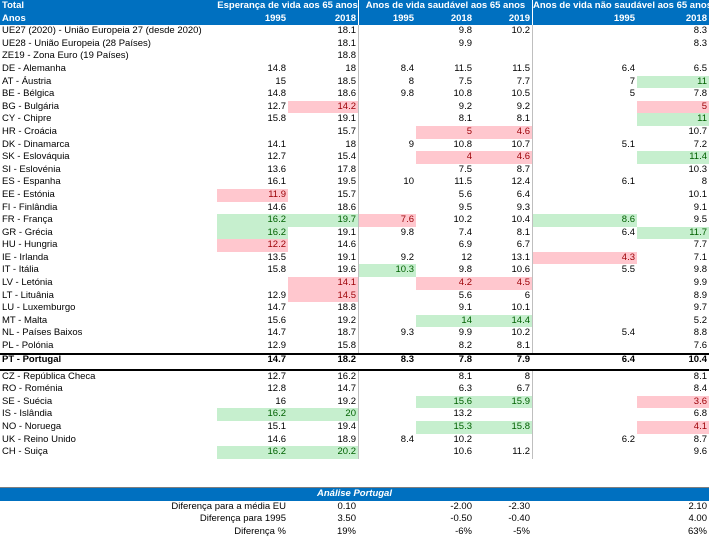  Describe the element at coordinates (700, 320) in the screenshot. I see `value-cell: 5.2` at that location.